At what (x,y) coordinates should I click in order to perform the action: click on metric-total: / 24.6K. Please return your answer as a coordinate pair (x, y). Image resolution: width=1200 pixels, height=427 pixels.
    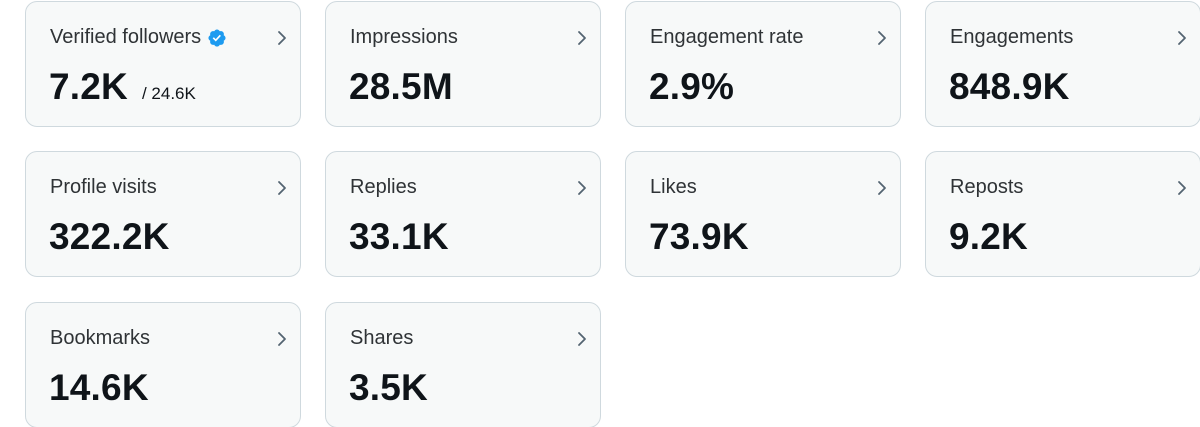
    Looking at the image, I should click on (168, 93).